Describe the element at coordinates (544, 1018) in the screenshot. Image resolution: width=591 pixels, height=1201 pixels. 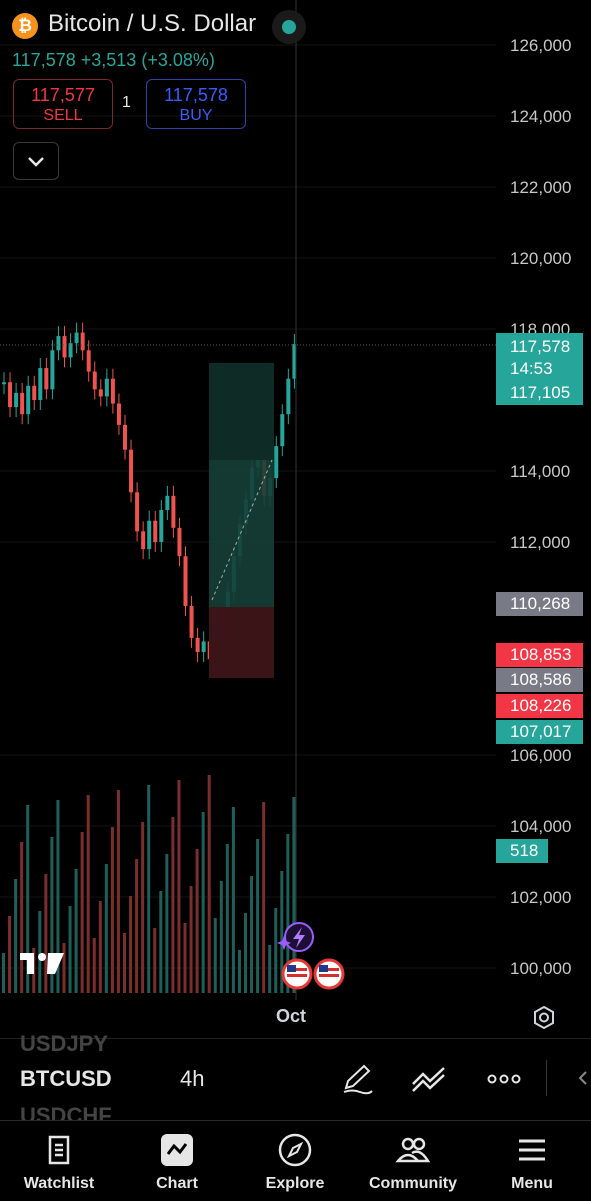
I see `settings-icon` at that location.